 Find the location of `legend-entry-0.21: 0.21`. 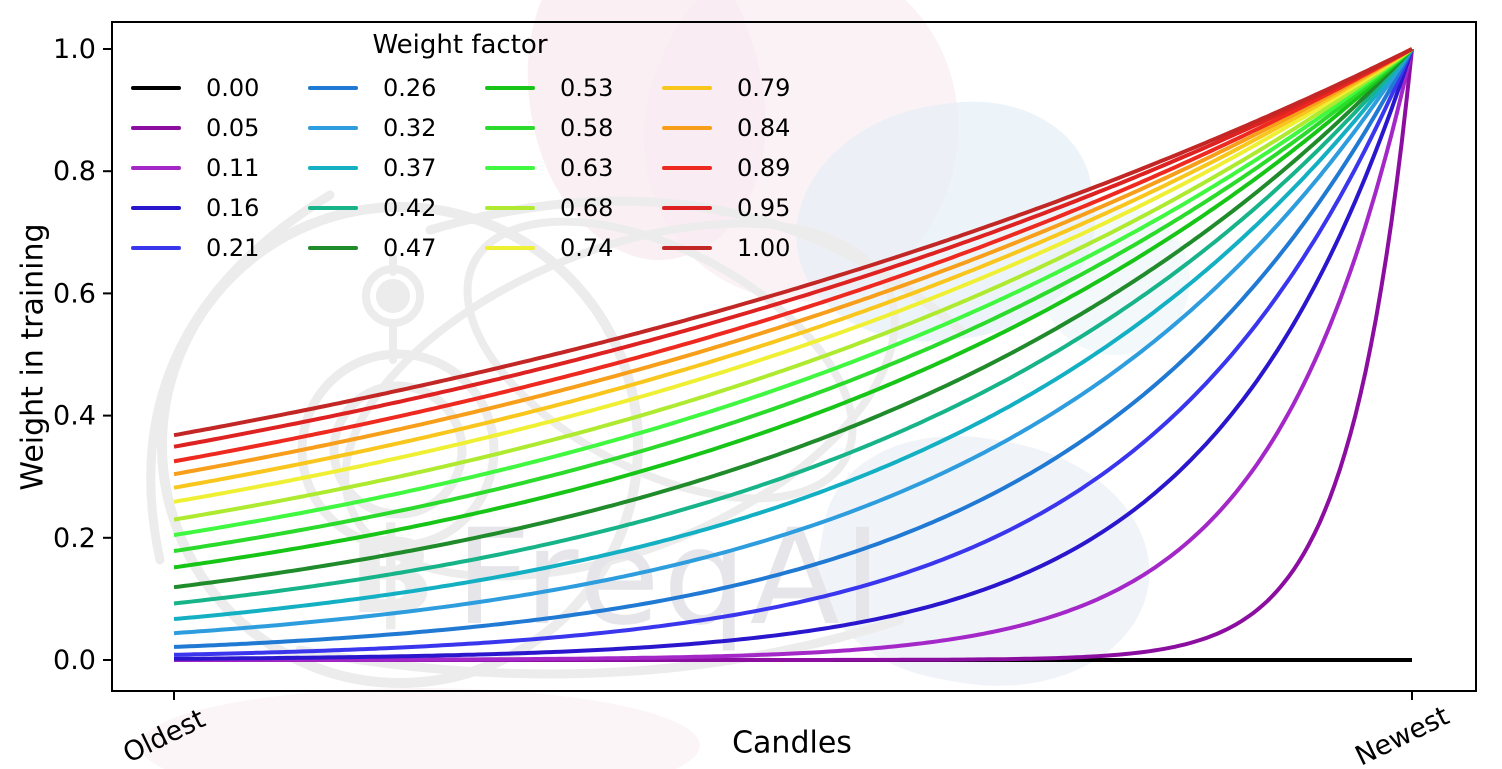

legend-entry-0.21: 0.21 is located at coordinates (219, 248).